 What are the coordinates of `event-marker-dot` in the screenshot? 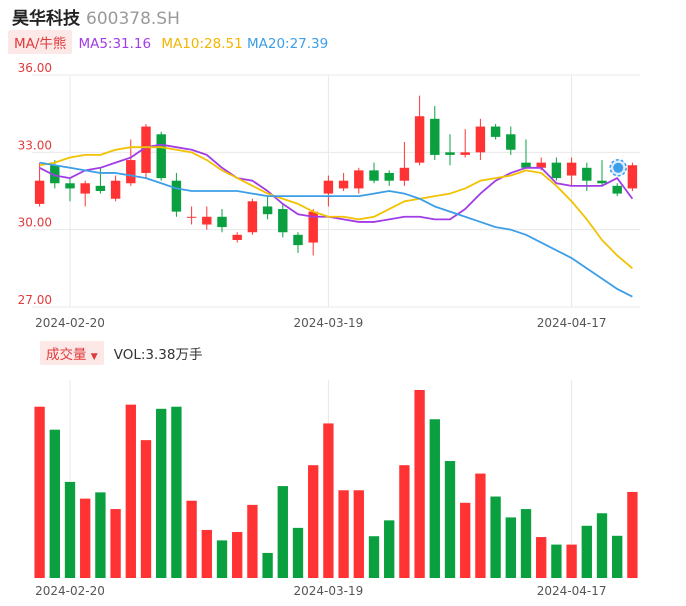 It's located at (618, 167).